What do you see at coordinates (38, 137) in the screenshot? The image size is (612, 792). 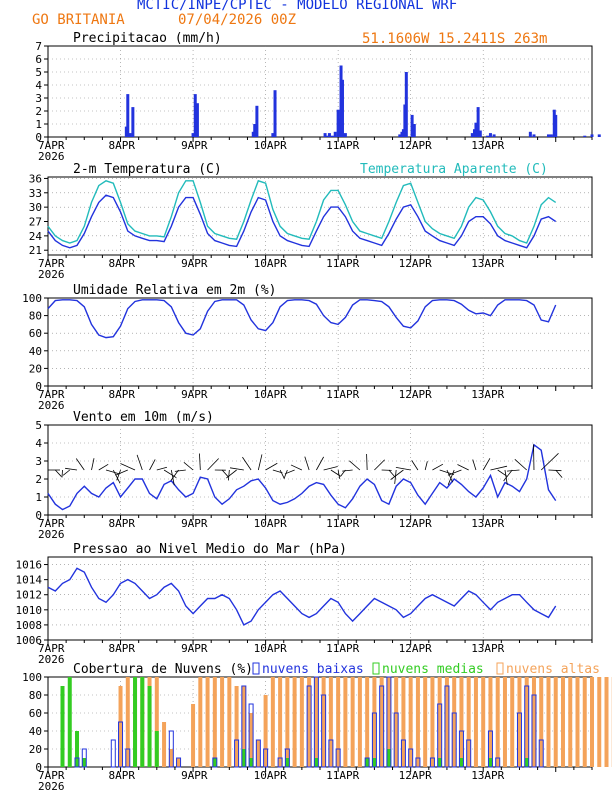 I see `ytick-label: 0` at bounding box center [38, 137].